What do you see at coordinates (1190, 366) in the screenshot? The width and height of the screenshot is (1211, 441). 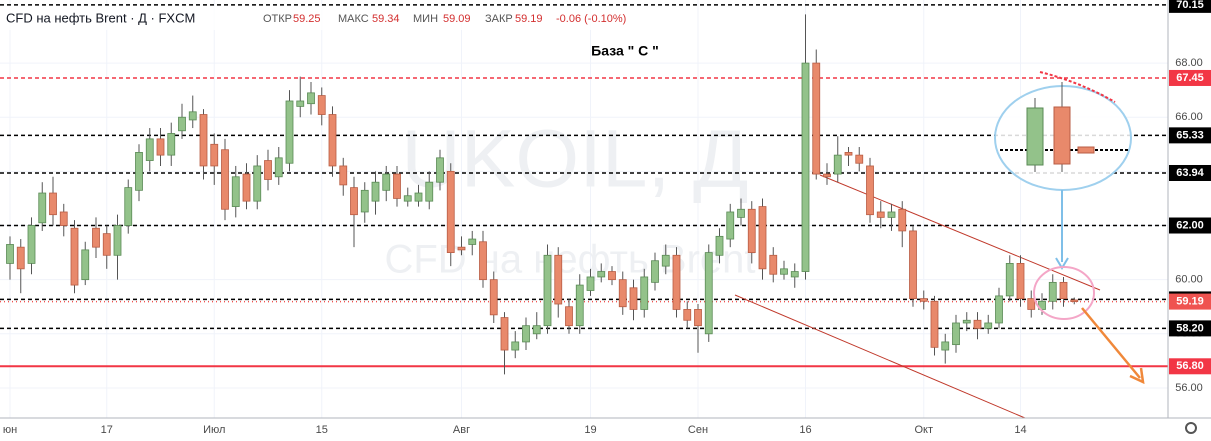 I see `price-label: 56.80` at bounding box center [1190, 366].